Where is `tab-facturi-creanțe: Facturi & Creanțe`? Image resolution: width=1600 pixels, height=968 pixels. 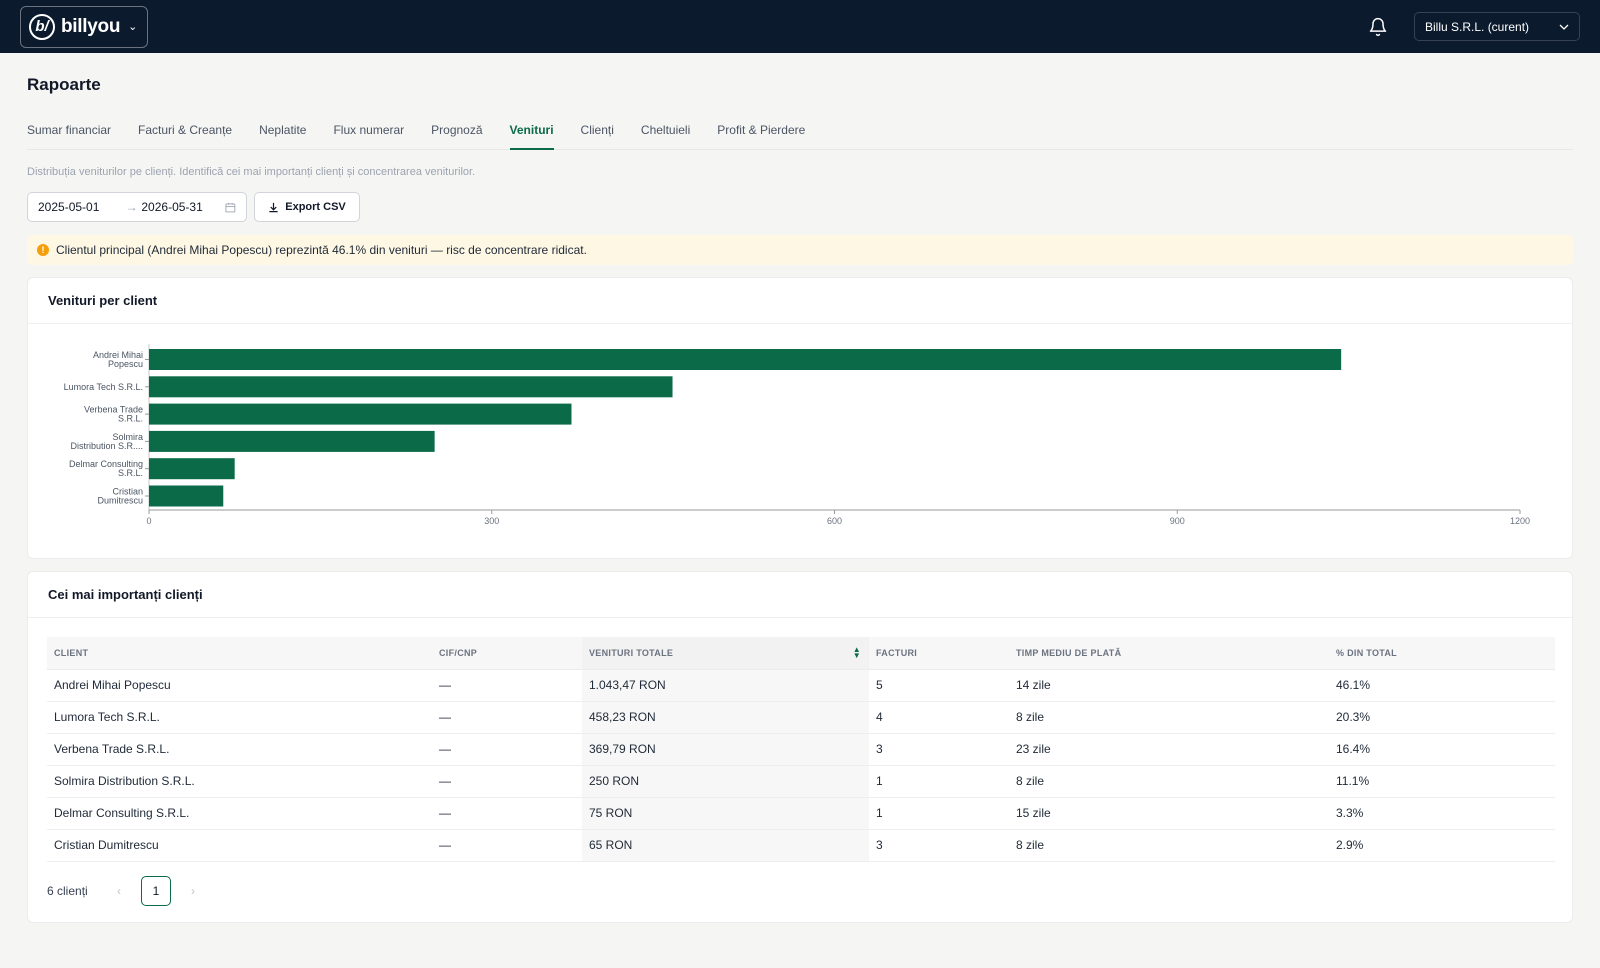
tab-facturi-creanțe: Facturi & Creanțe is located at coordinates (185, 130).